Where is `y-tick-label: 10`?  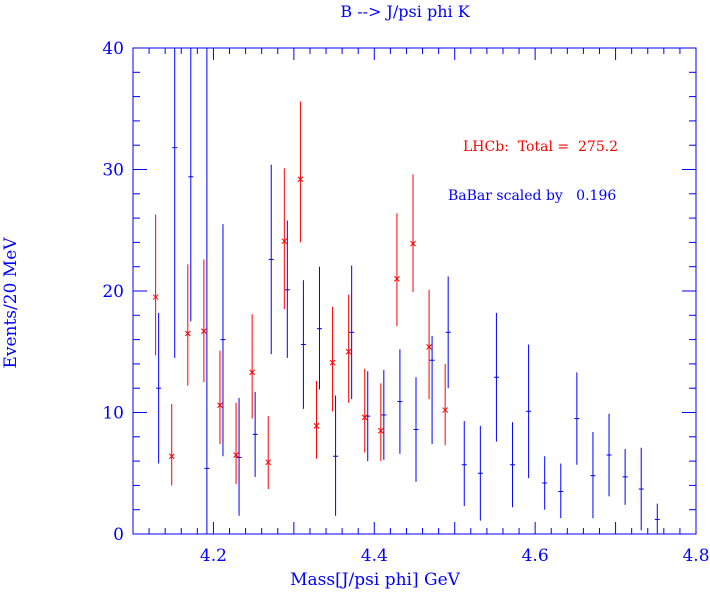 y-tick-label: 10 is located at coordinates (113, 414).